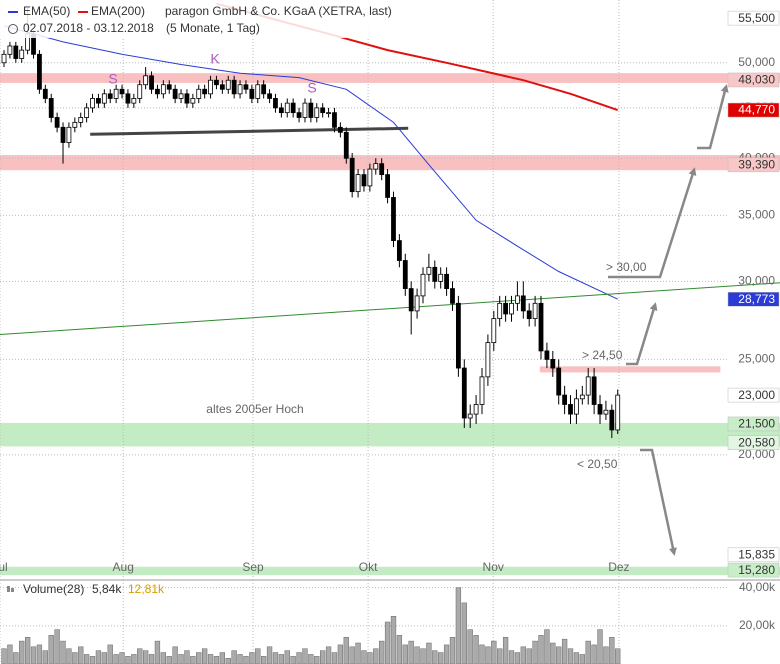 The width and height of the screenshot is (780, 664). I want to click on annotation: S, so click(112, 79).